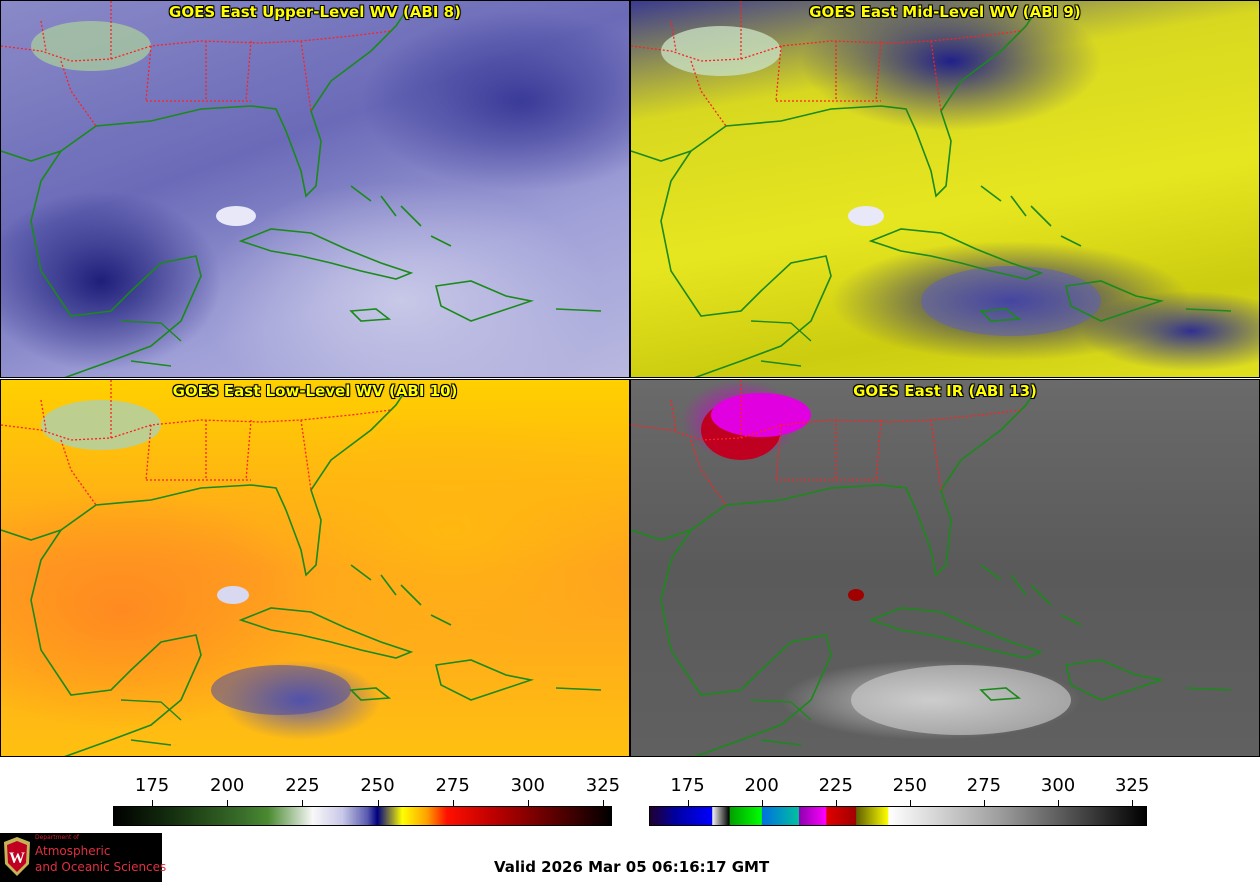  Describe the element at coordinates (101, 867) in the screenshot. I see `logo-line3: and Oceanic Sciences` at that location.